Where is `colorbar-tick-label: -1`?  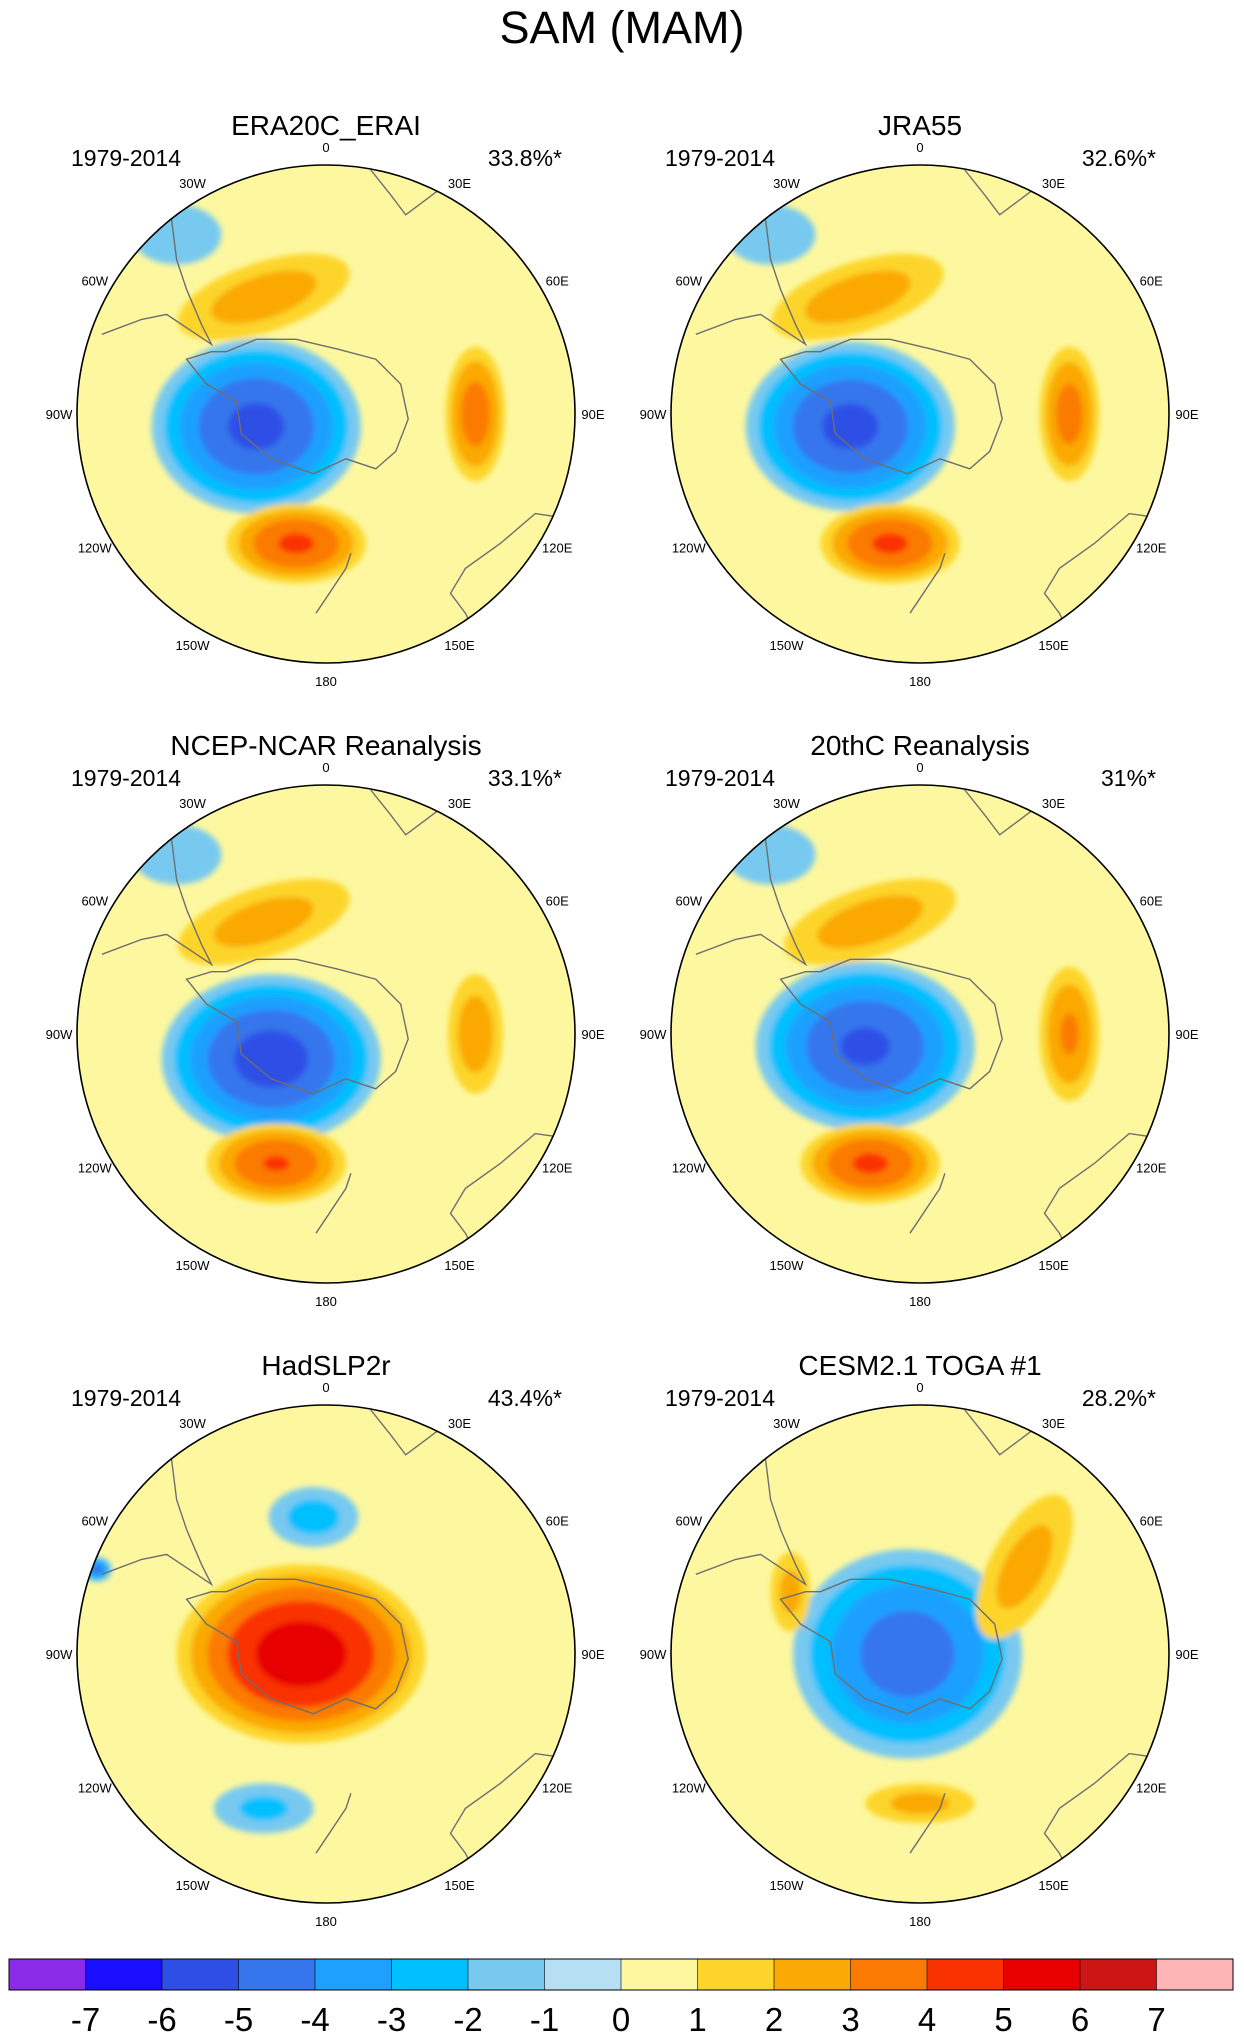 colorbar-tick-label: -1 is located at coordinates (544, 2019).